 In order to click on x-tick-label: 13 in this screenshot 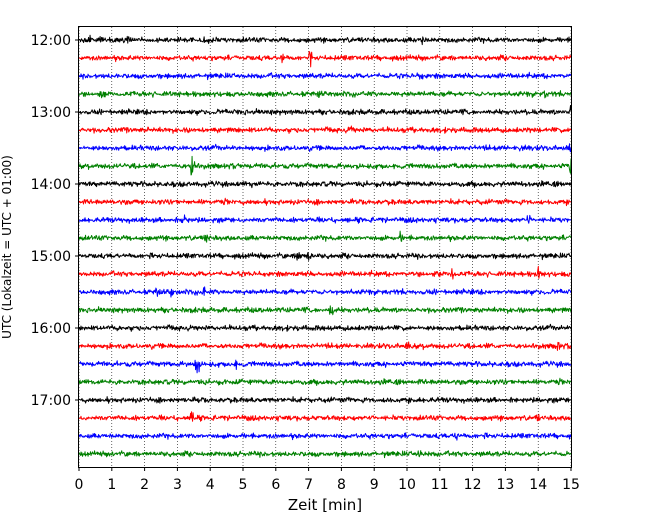, I will do `click(505, 485)`.